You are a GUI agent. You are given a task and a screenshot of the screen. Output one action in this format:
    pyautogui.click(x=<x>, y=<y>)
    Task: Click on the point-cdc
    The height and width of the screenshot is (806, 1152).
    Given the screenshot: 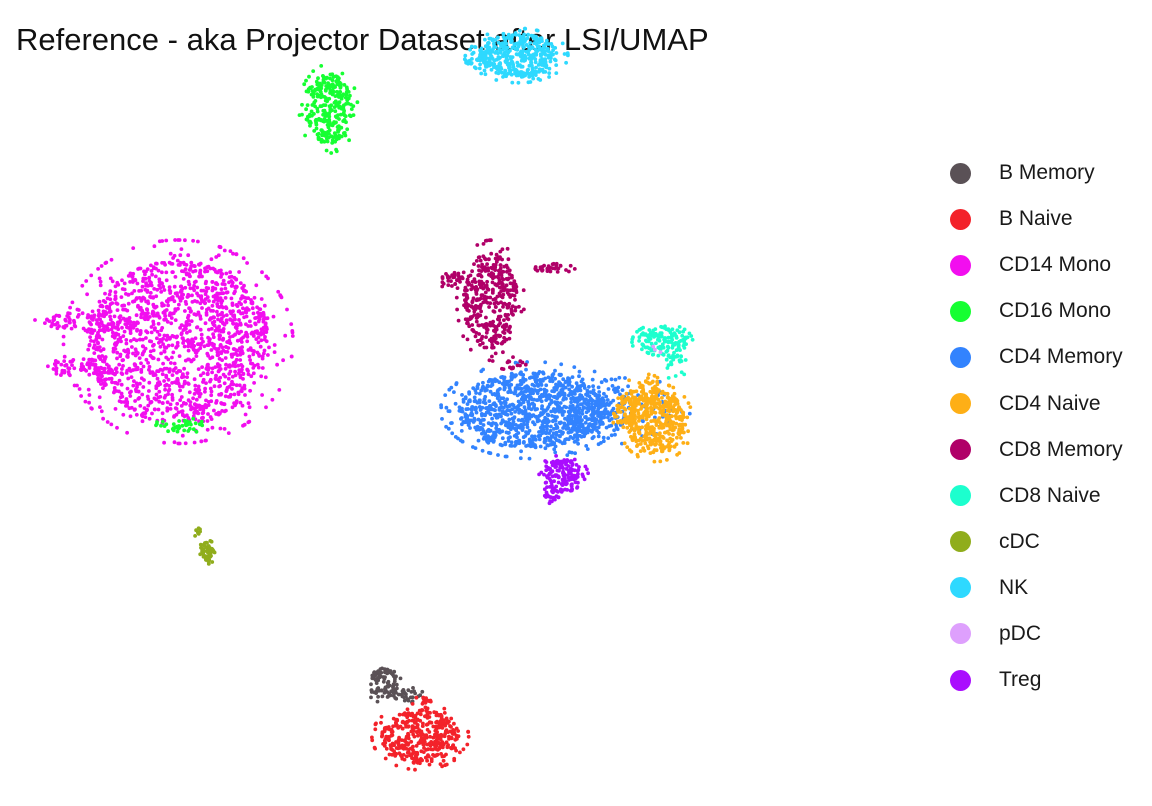 What is the action you would take?
    pyautogui.click(x=212, y=562)
    